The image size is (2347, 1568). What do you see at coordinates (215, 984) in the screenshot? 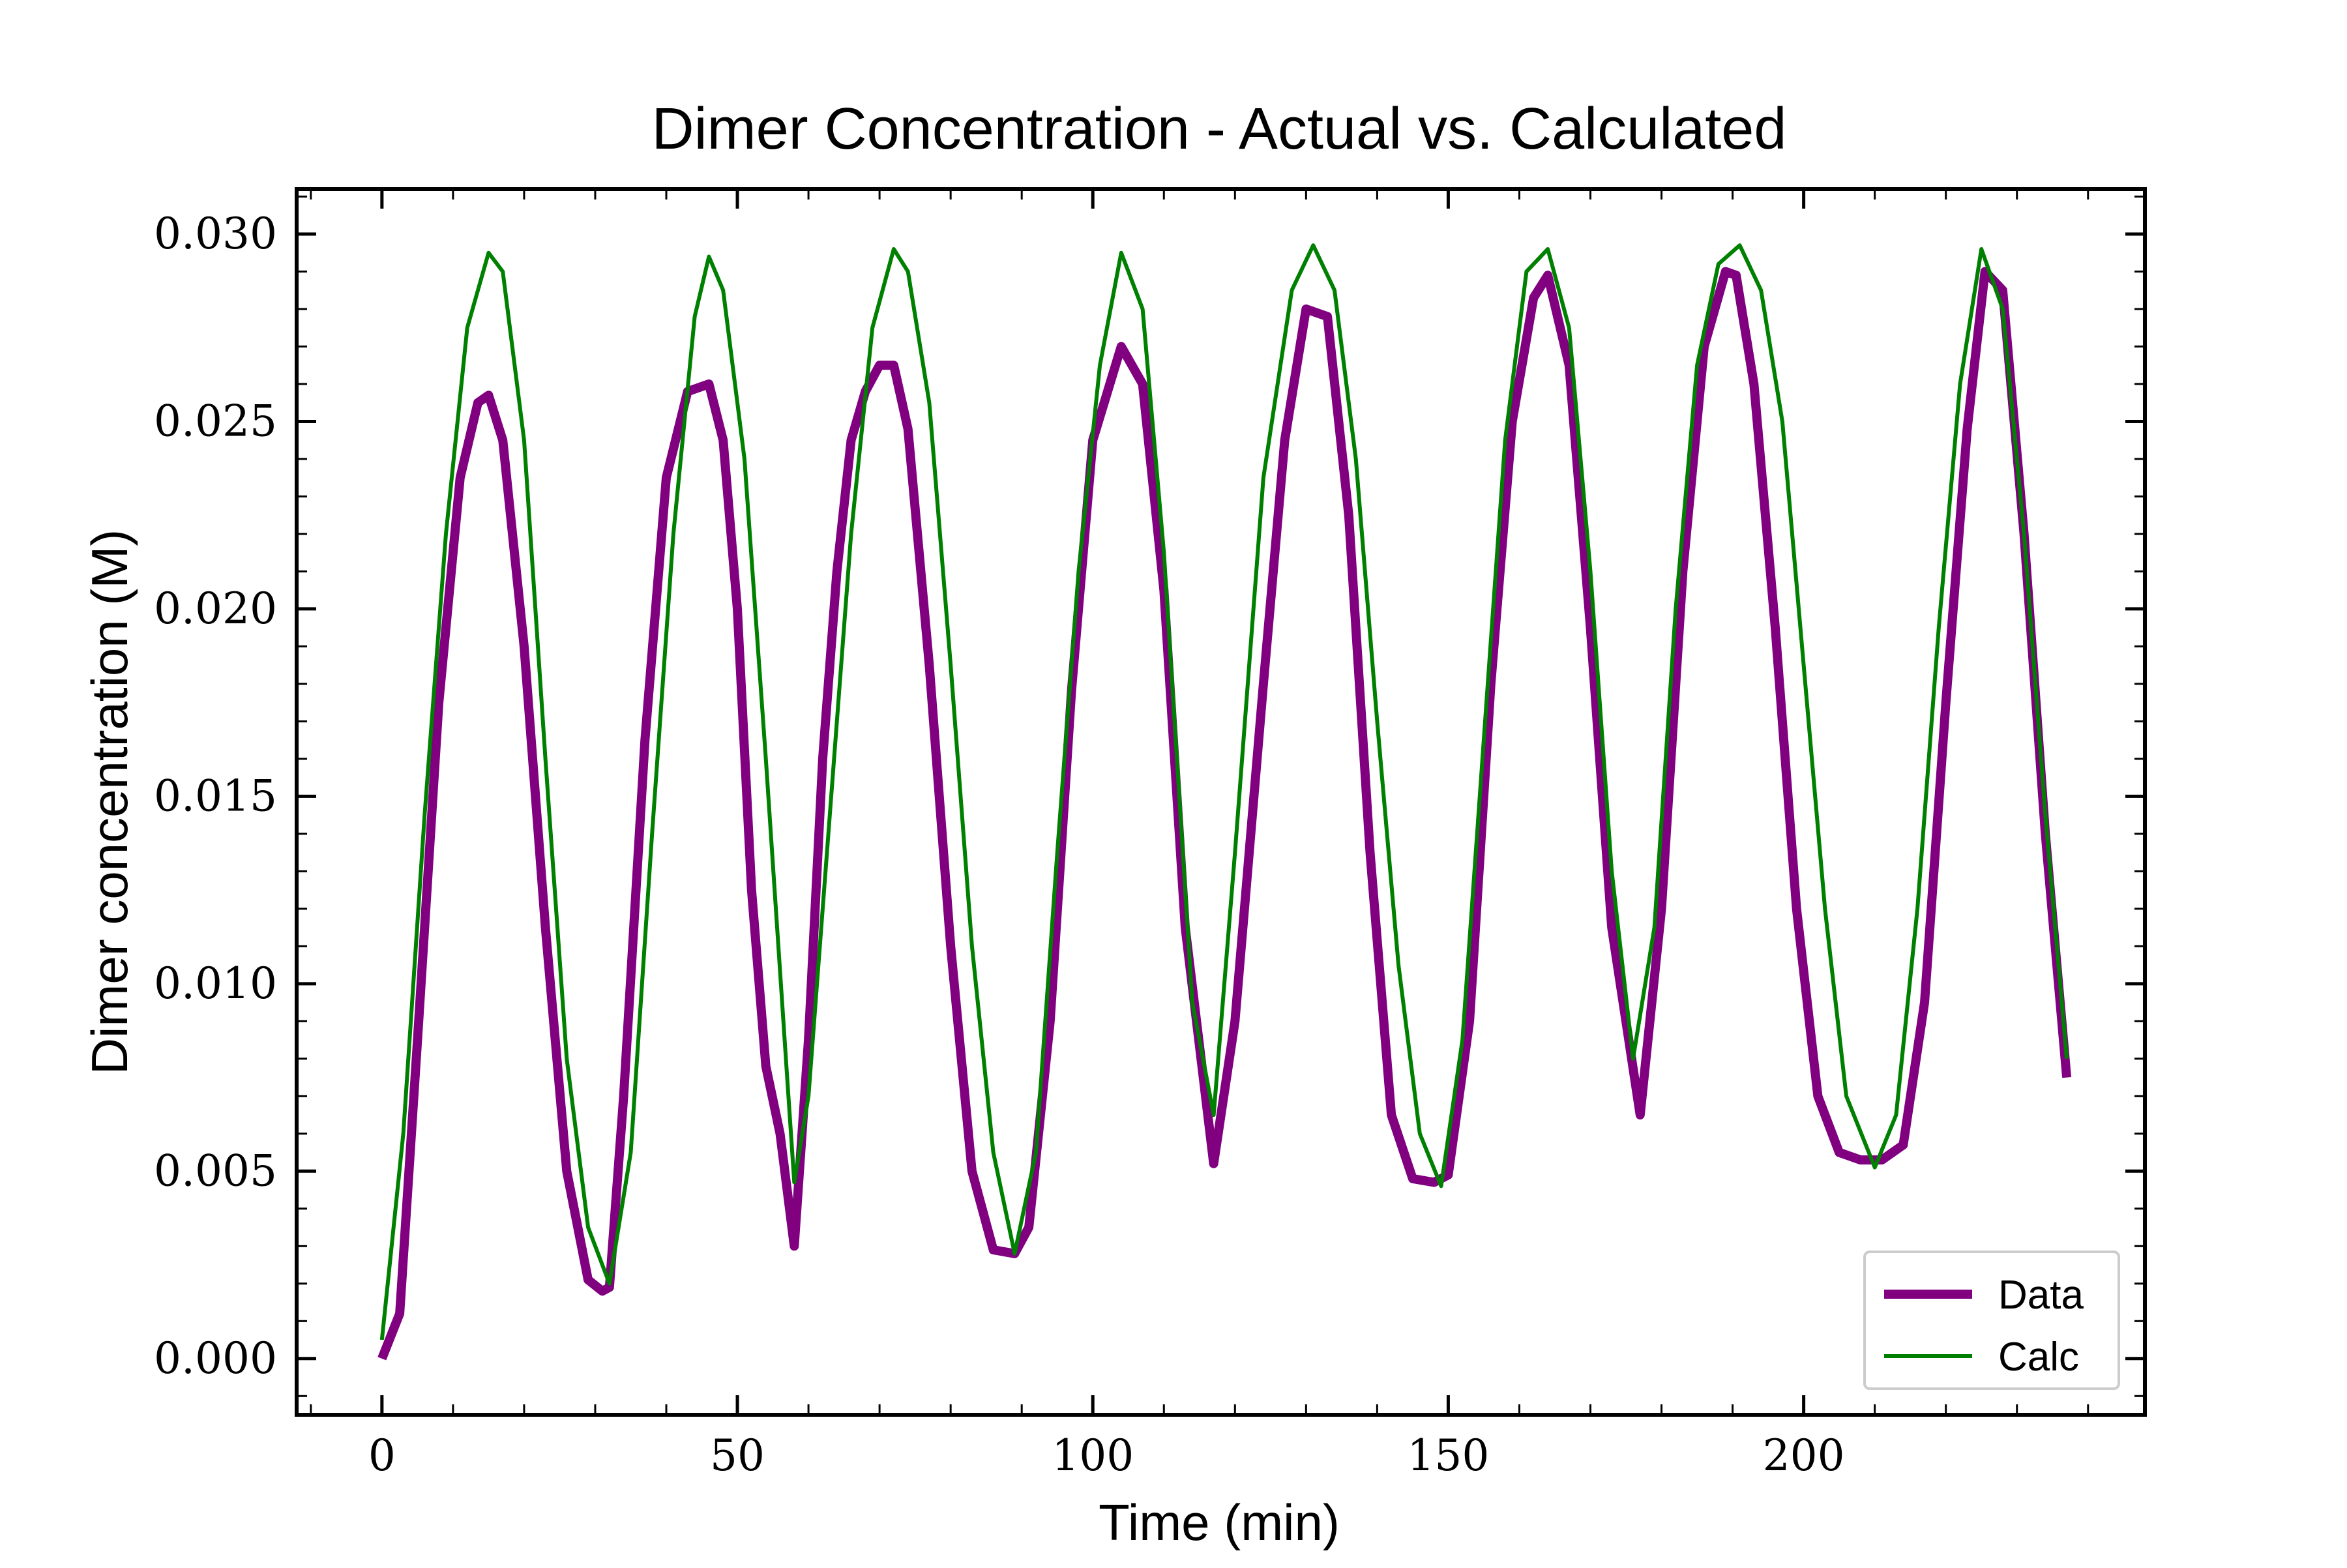
I see `y-tick-label: 0.010` at bounding box center [215, 984].